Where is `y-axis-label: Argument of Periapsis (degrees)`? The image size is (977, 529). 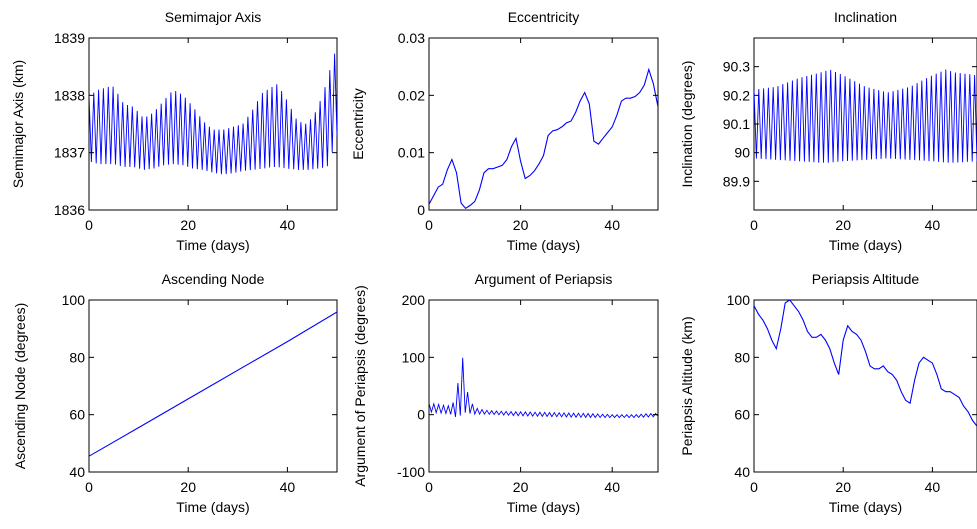 y-axis-label: Argument of Periapsis (degrees) is located at coordinates (360, 386).